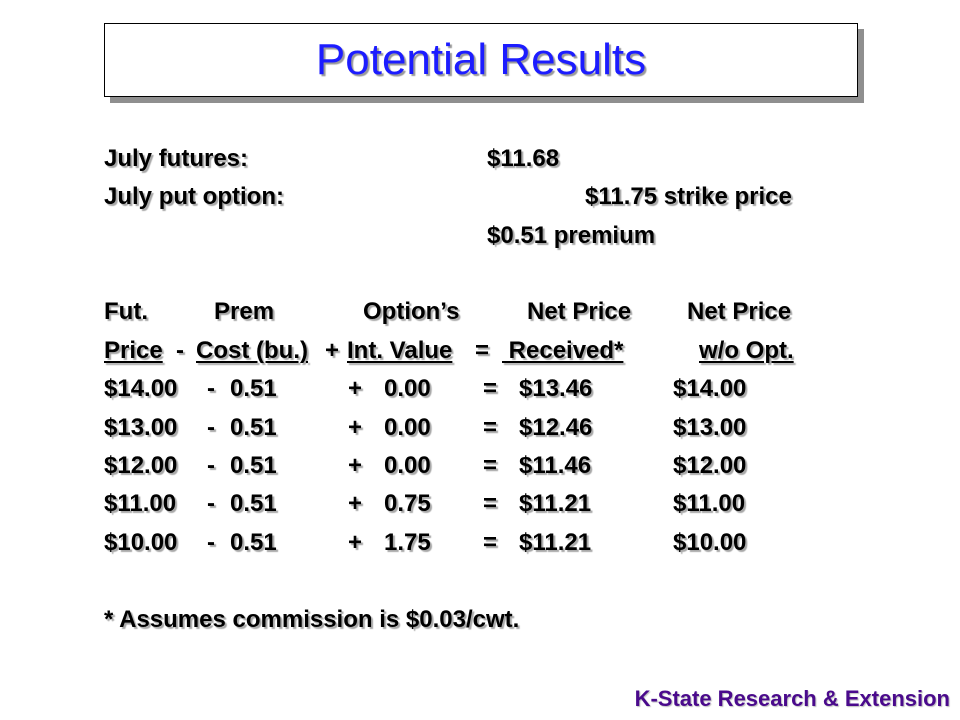 The height and width of the screenshot is (720, 960). I want to click on header-premium: Prem, so click(244, 311).